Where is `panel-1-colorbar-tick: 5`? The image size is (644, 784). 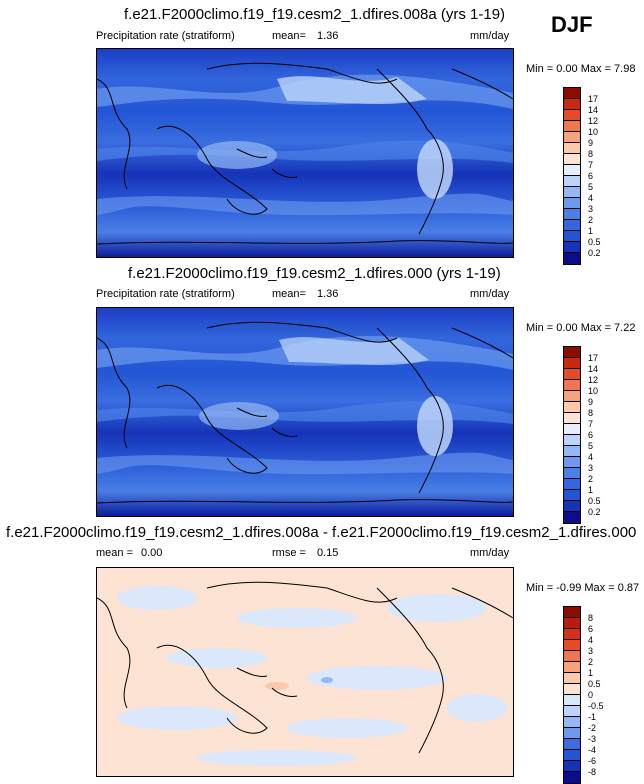 panel-1-colorbar-tick: 5 is located at coordinates (591, 187).